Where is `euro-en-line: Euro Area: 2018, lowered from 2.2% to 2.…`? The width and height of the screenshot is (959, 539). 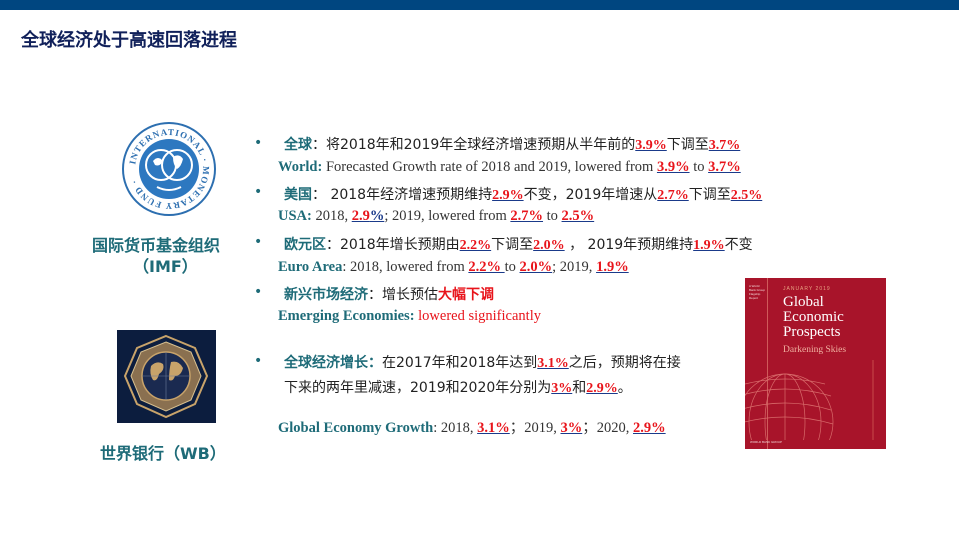
euro-en-line: Euro Area: 2018, lowered from 2.2% to 2.… is located at coordinates (453, 267).